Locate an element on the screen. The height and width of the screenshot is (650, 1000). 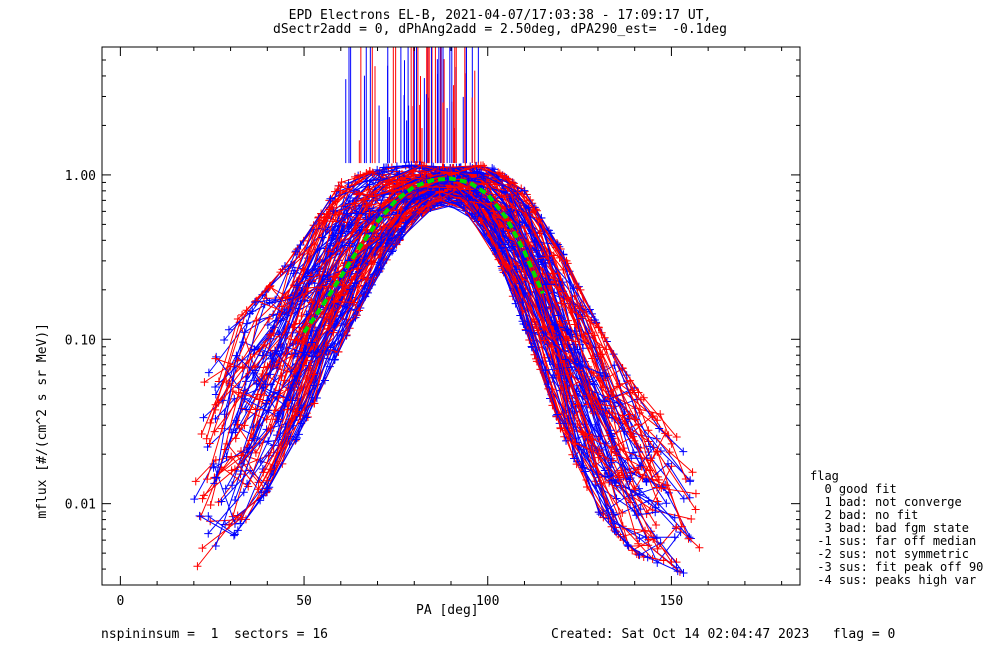
y-axis-label: mflux [#/(cm^2 s sr MeV)] is located at coordinates (42, 420).